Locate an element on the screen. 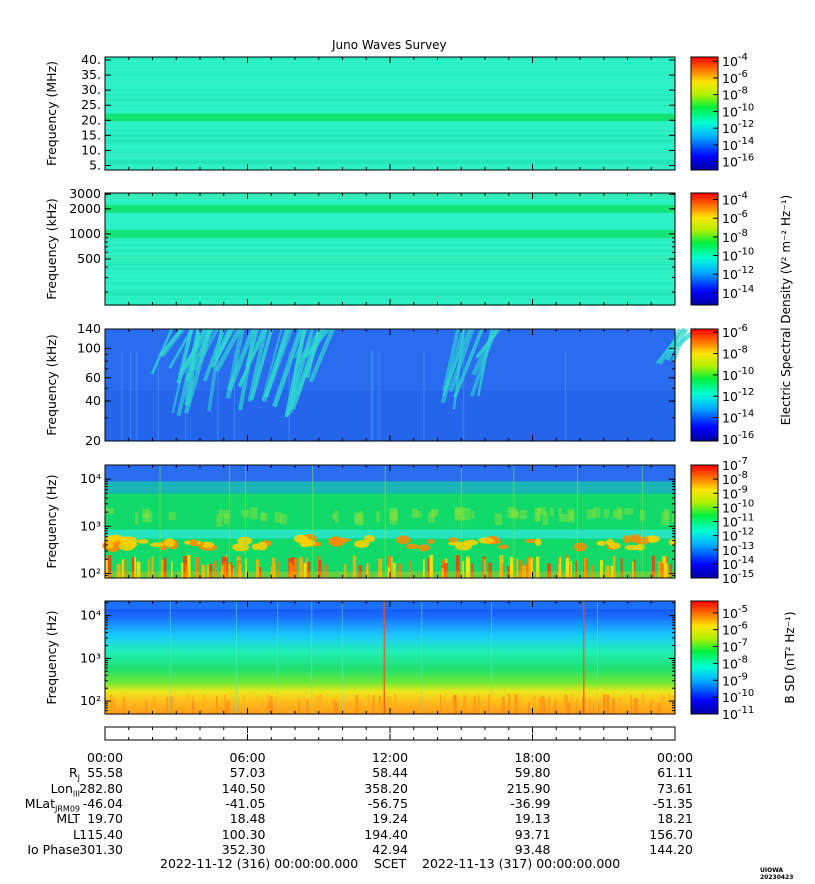 The image size is (815, 884). spectrogram-panel-3: 20 40 60 100 140 Frequency (kHz) is located at coordinates (371, 384).